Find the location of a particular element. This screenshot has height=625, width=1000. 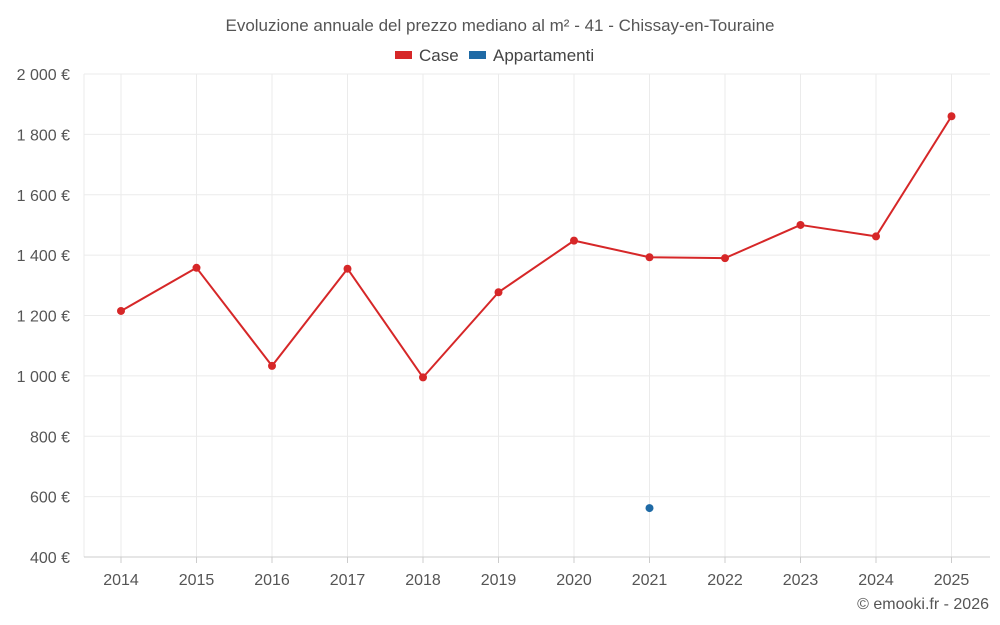

x-tick-label: 2019 is located at coordinates (499, 580).